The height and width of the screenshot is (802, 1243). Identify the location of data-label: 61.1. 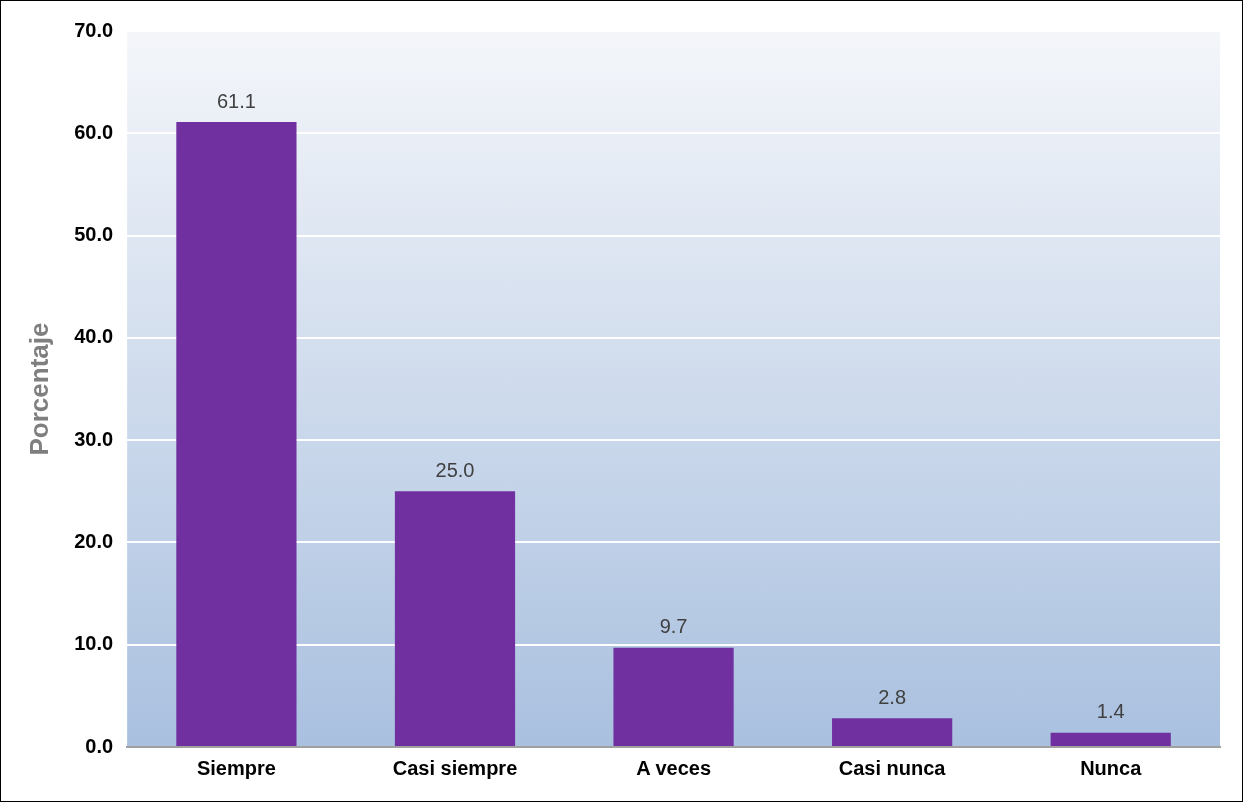
(236, 100).